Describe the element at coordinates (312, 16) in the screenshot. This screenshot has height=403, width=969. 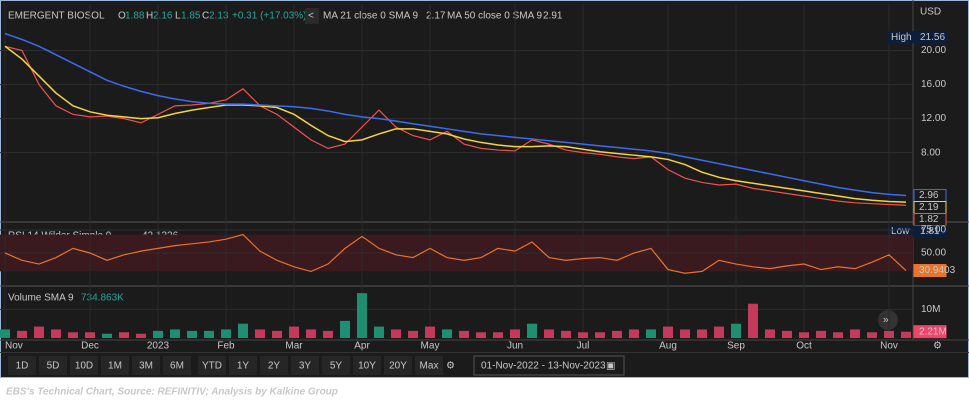
I see `collapse-button` at that location.